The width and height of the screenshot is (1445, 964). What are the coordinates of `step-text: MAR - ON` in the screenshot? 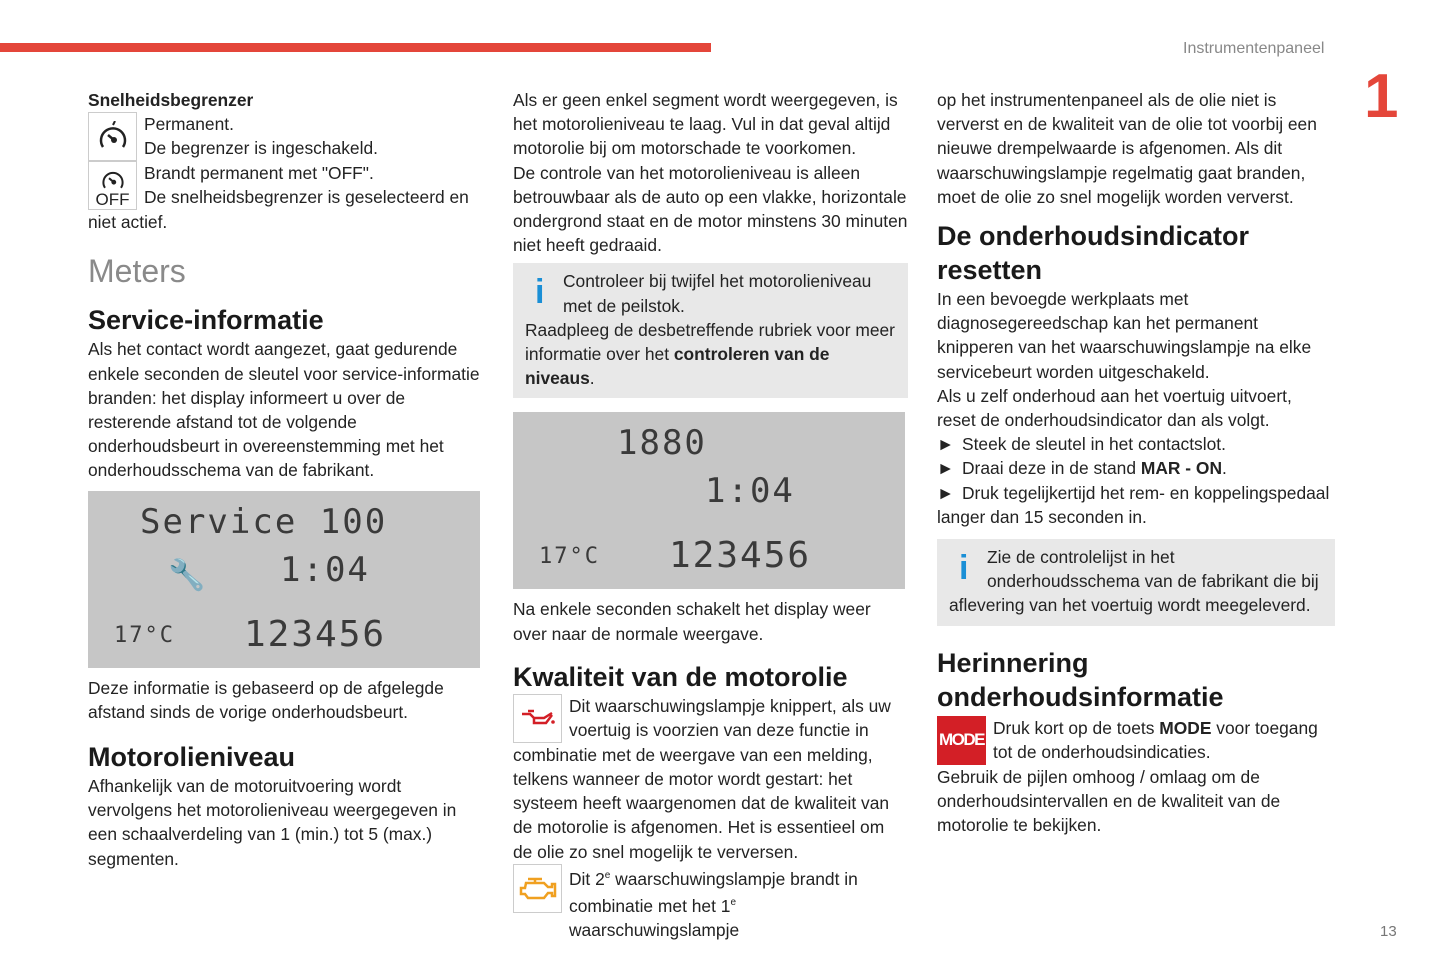 It's located at (1181, 468).